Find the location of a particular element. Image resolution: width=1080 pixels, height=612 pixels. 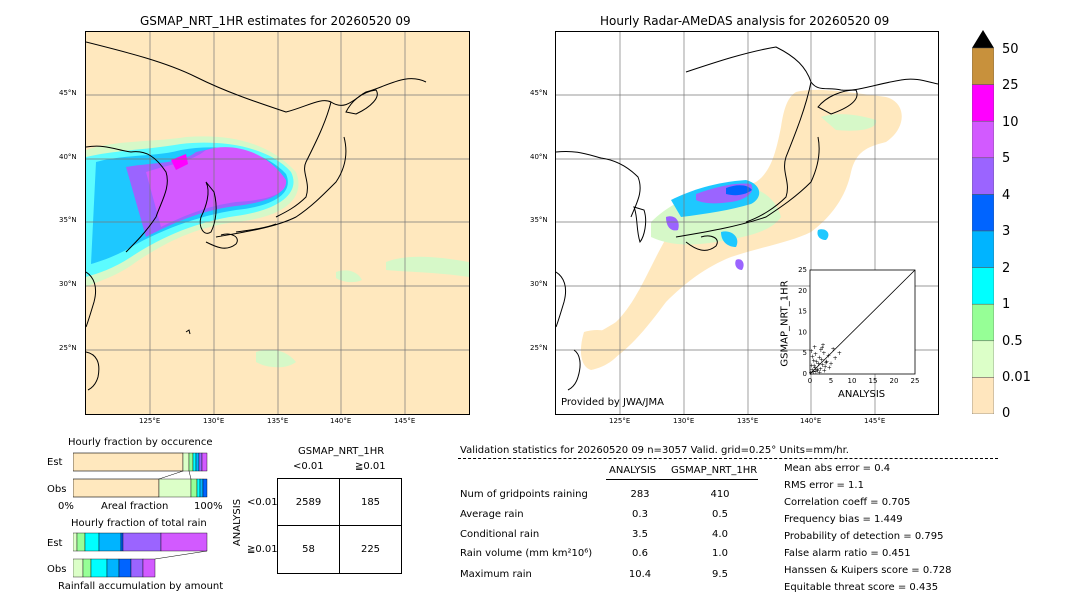

colorbar-svg is located at coordinates (983, 222).